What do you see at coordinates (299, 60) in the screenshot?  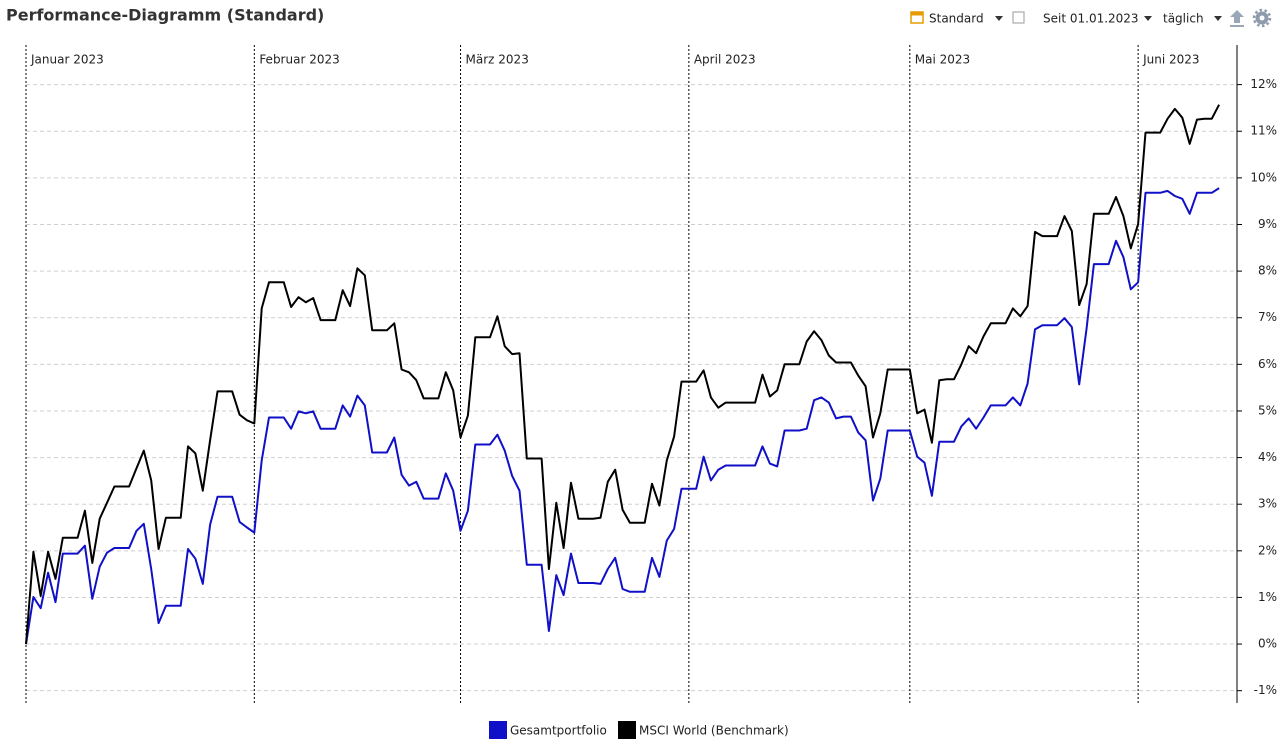 I see `x-tick-label: Februar 2023` at bounding box center [299, 60].